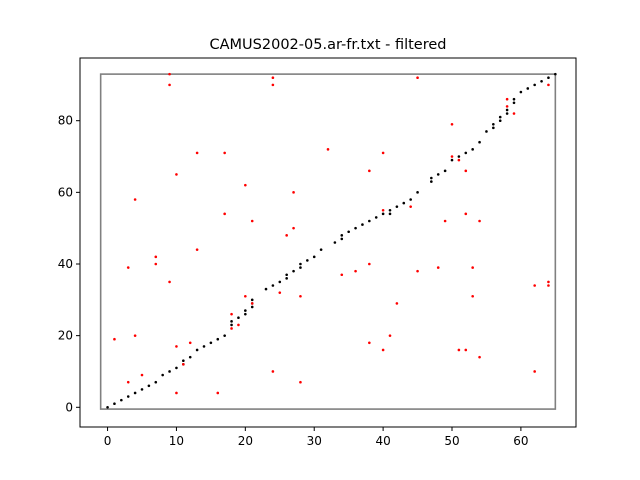  I want to click on x-tick-label: 30, so click(314, 441).